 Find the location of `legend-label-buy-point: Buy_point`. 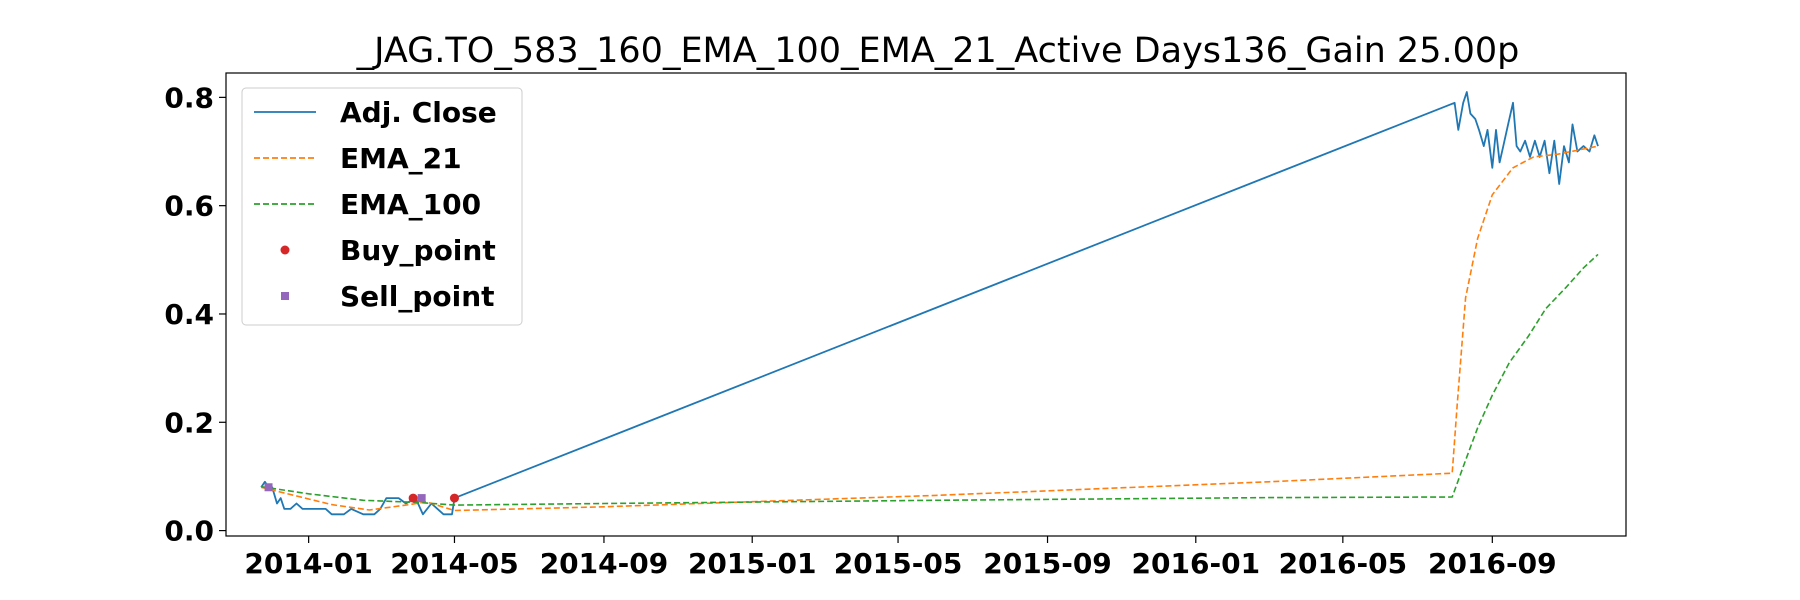

legend-label-buy-point: Buy_point is located at coordinates (418, 250).